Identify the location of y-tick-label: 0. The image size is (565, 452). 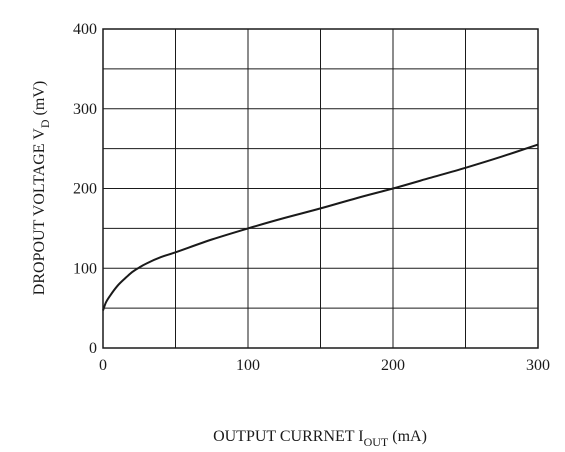
(93, 348).